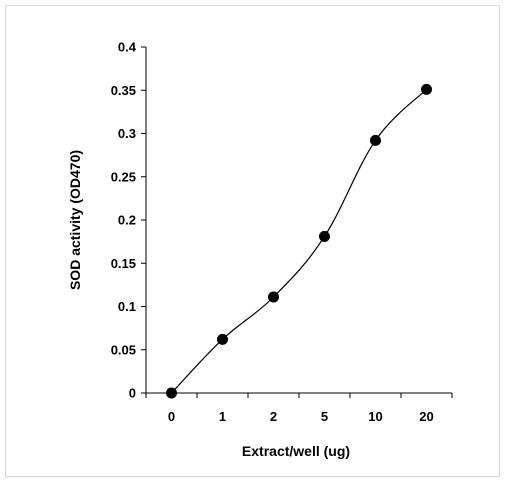 The width and height of the screenshot is (506, 483). Describe the element at coordinates (127, 133) in the screenshot. I see `y-tick-label: 0.3` at that location.